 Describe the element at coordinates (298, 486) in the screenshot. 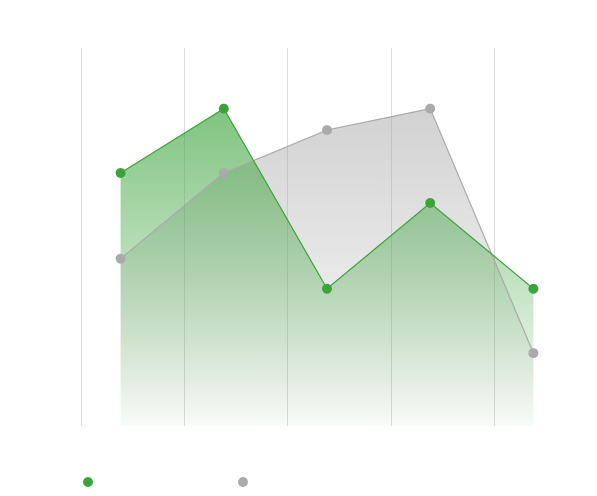

I see `legend` at that location.